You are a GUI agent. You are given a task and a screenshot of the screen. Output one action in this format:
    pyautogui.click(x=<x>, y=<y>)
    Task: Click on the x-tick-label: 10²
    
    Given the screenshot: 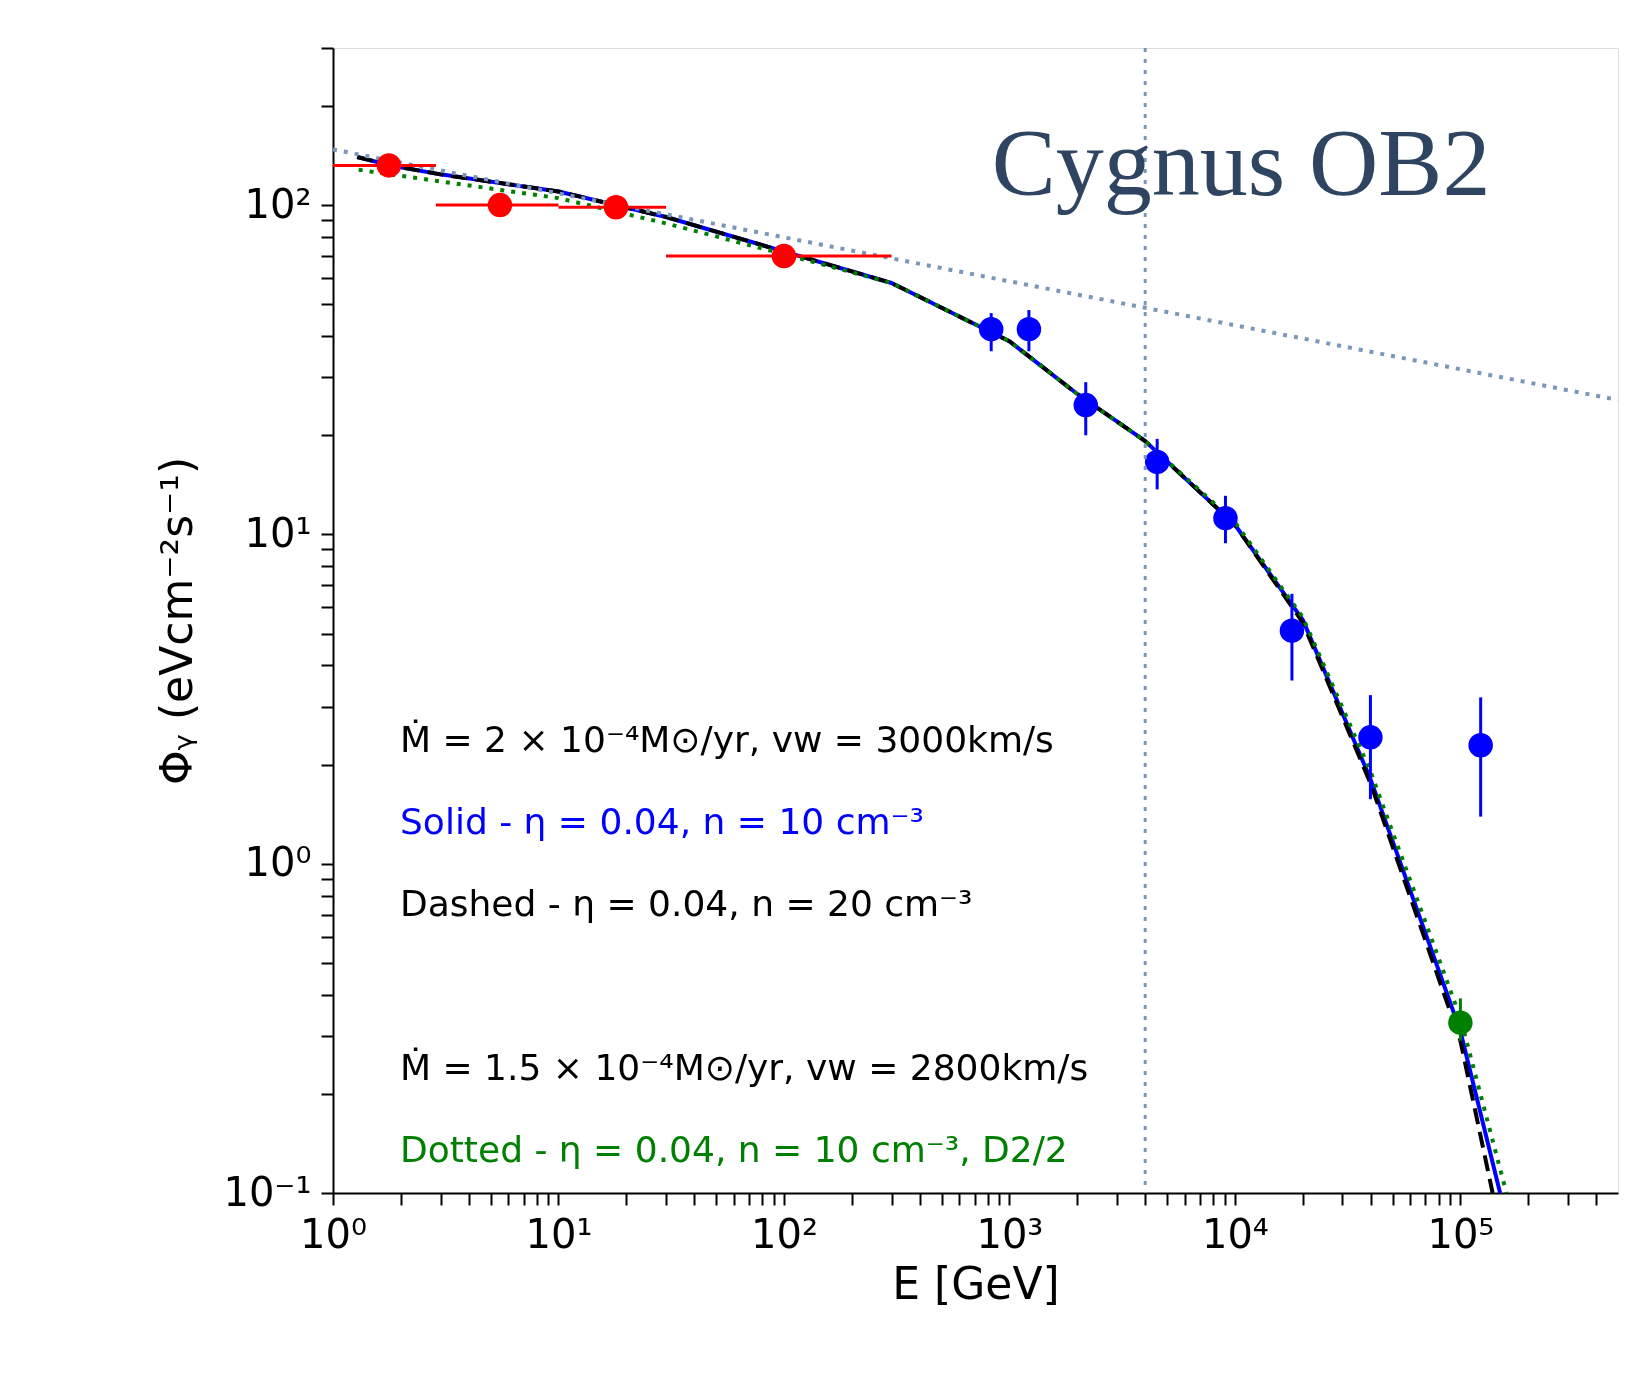 What is the action you would take?
    pyautogui.click(x=784, y=1233)
    